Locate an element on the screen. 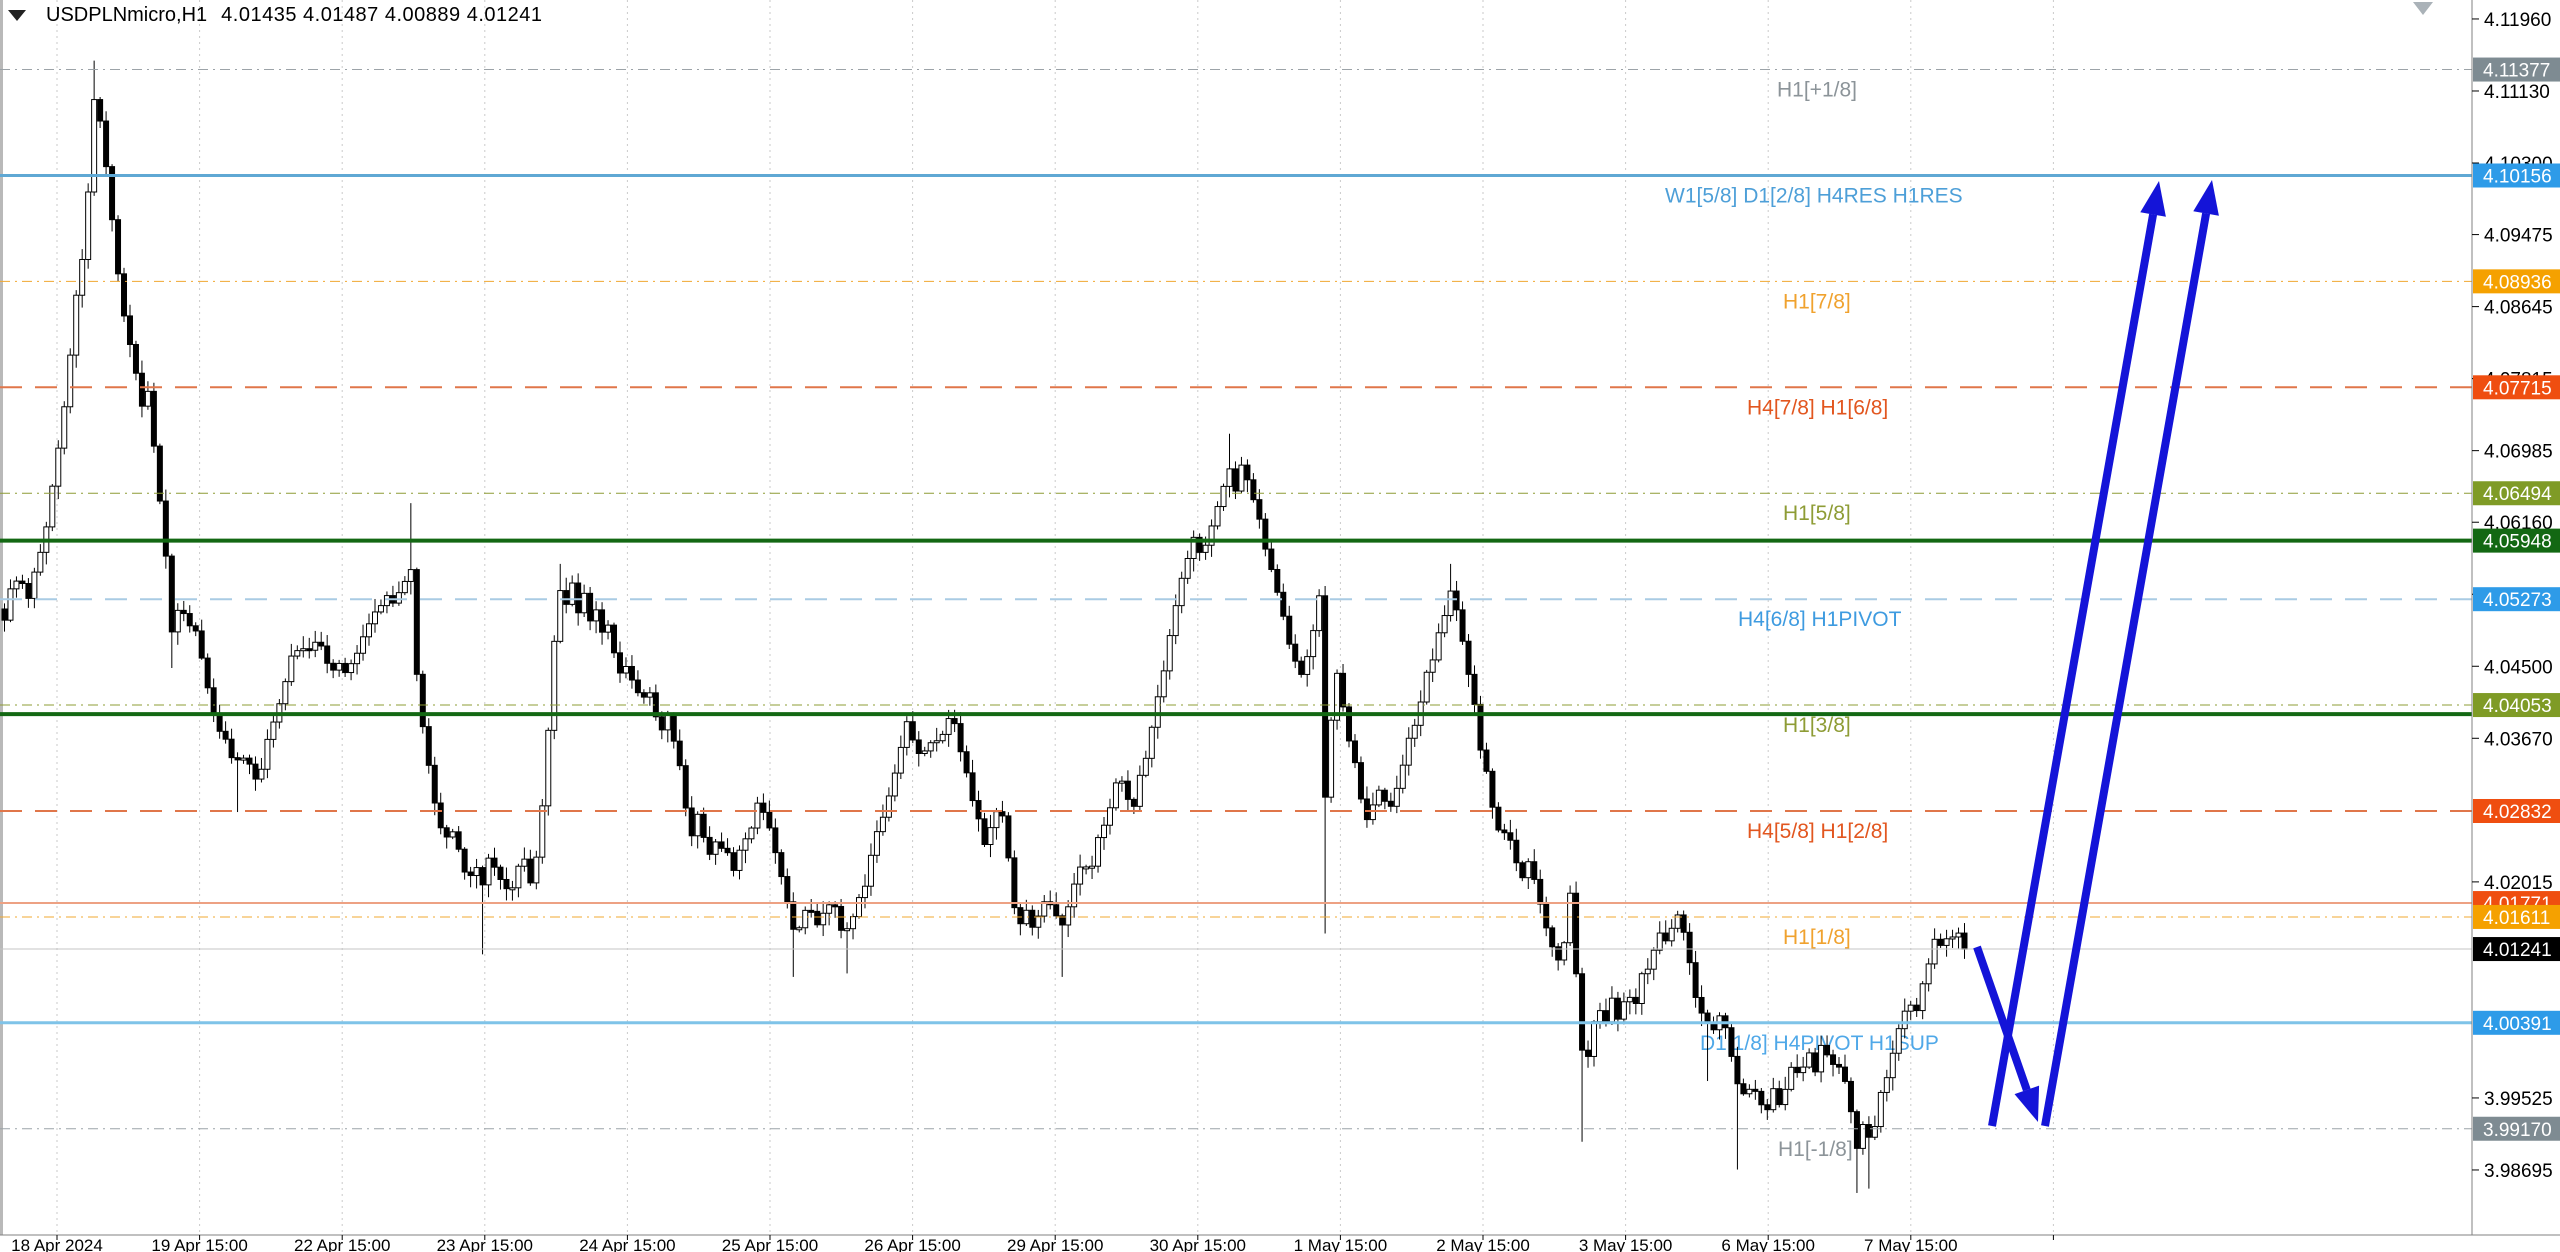  time-tick-label: 18 Apr 2024 is located at coordinates (57, 1244).